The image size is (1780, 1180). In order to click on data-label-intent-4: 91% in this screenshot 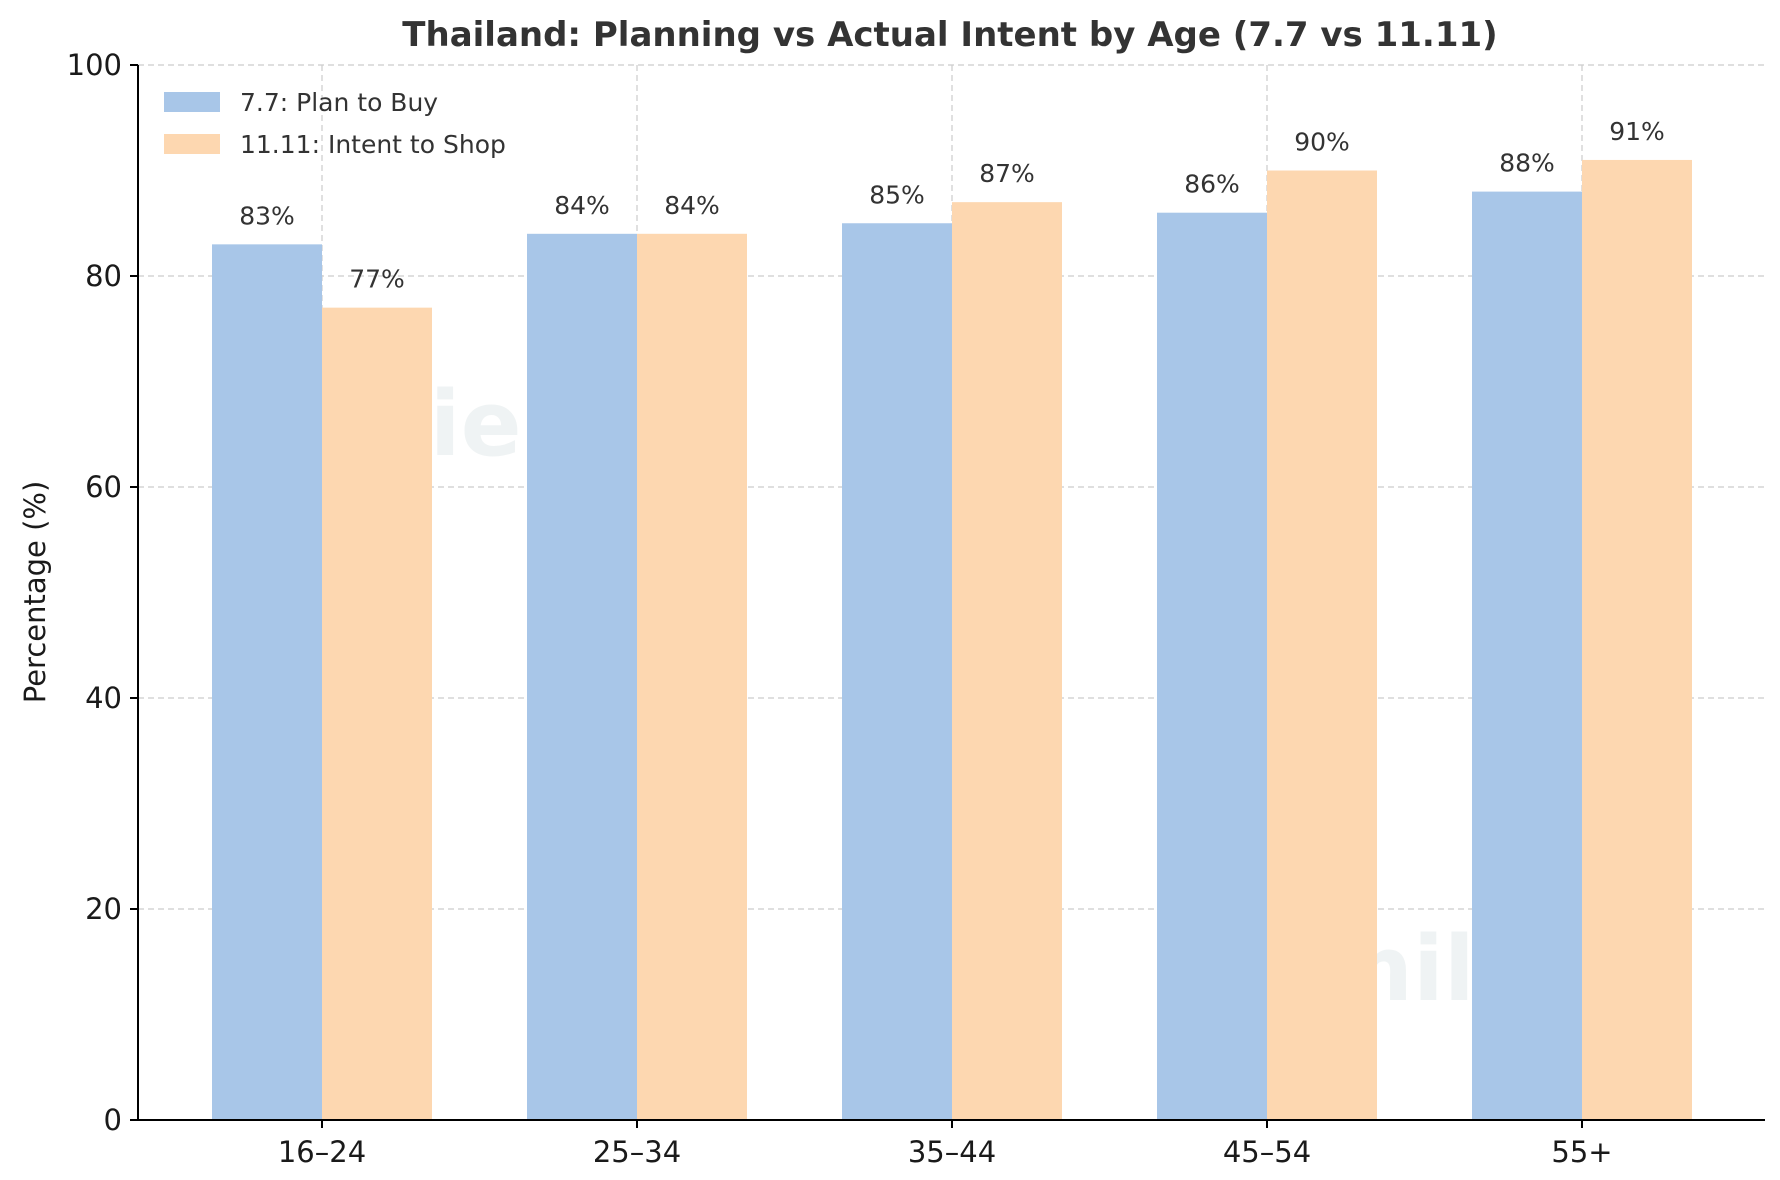, I will do `click(1637, 131)`.